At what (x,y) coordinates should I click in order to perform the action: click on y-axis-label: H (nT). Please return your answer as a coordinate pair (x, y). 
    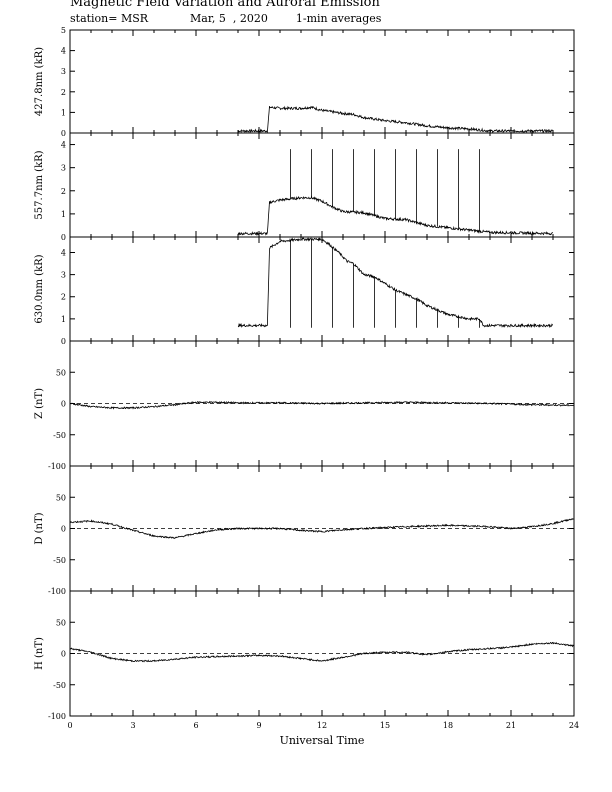
    Looking at the image, I should click on (39, 653).